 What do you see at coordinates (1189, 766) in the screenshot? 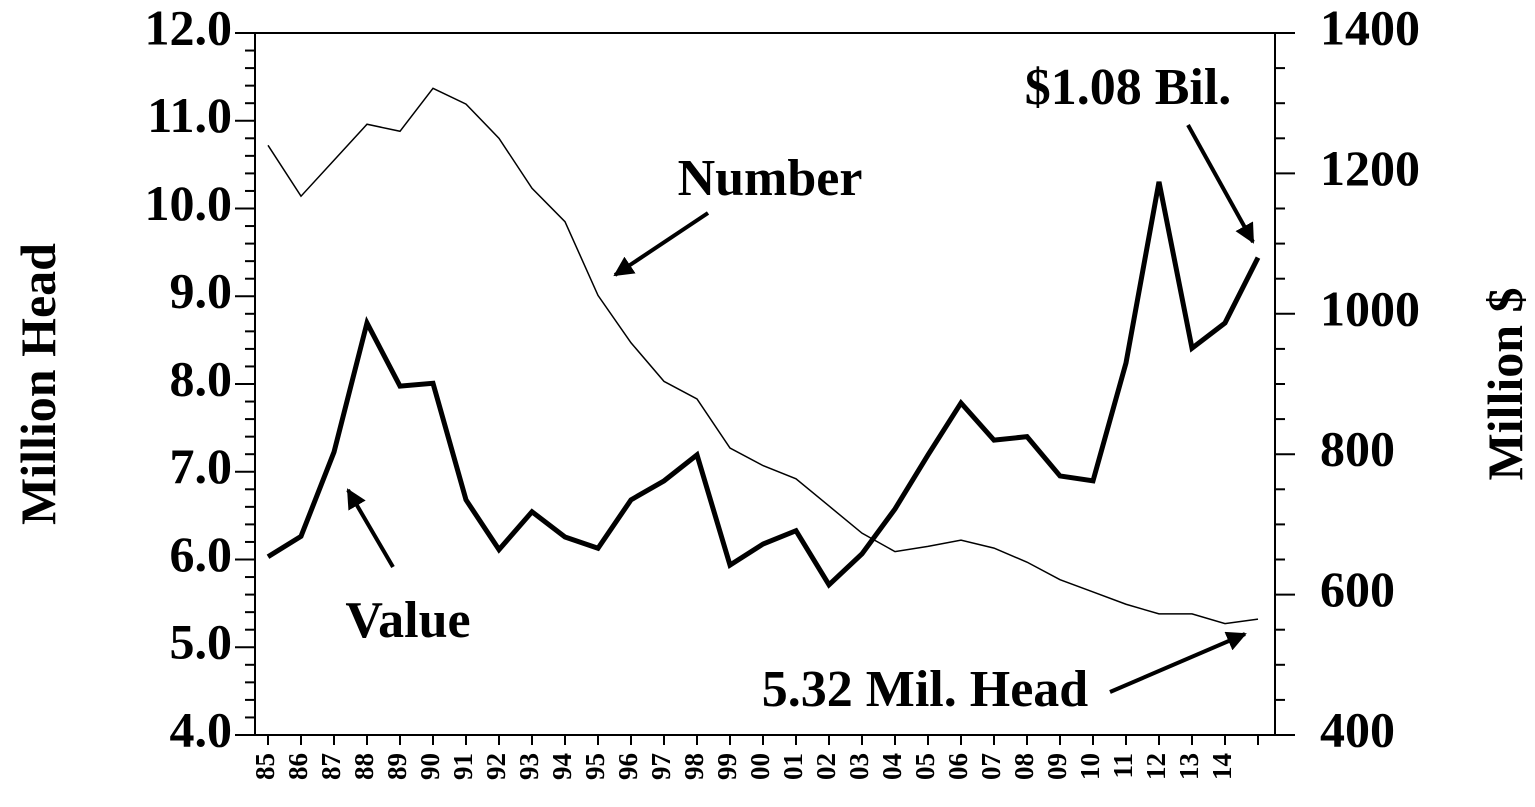
I see `x-tick-label: 13` at bounding box center [1189, 766].